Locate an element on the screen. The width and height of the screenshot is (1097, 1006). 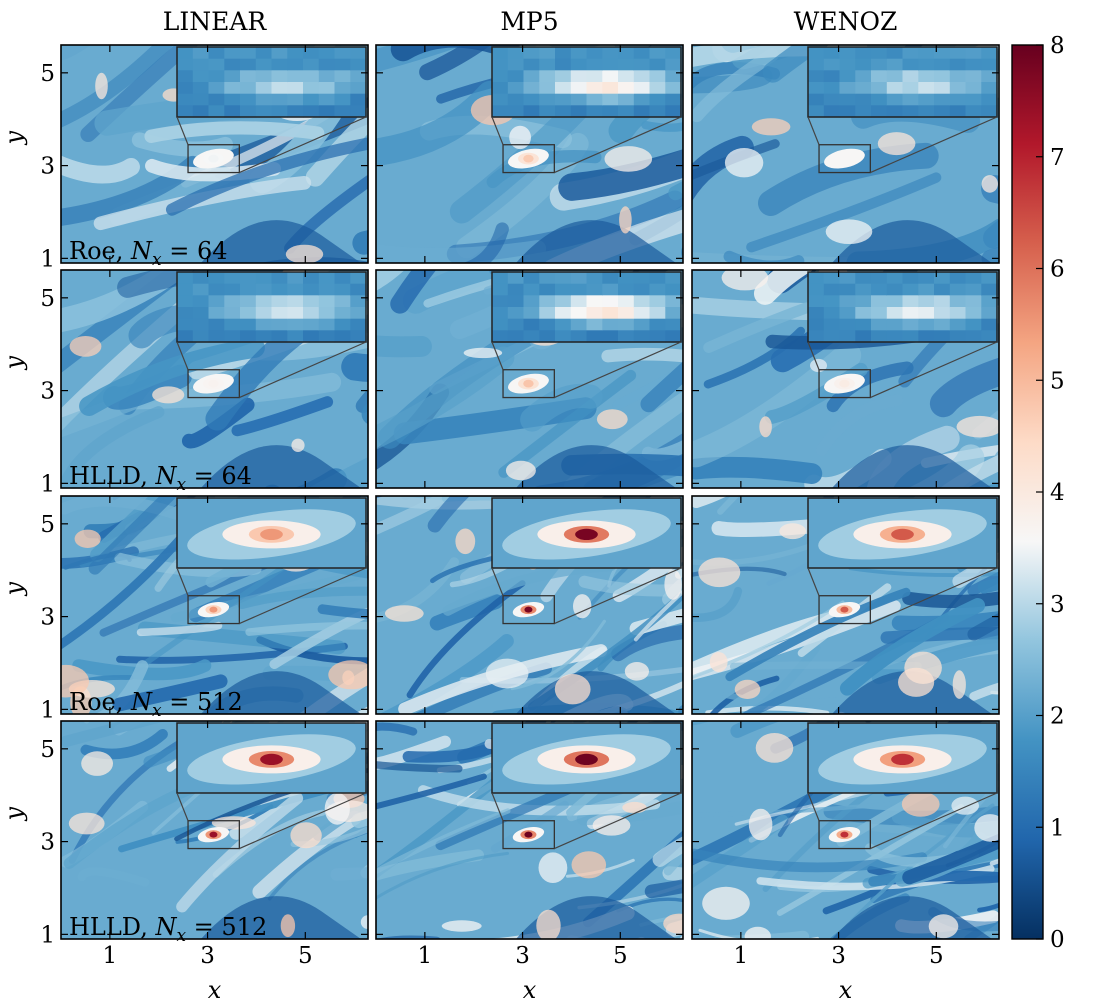
panel-label: HLLD, Nx = 64 is located at coordinates (160, 478).